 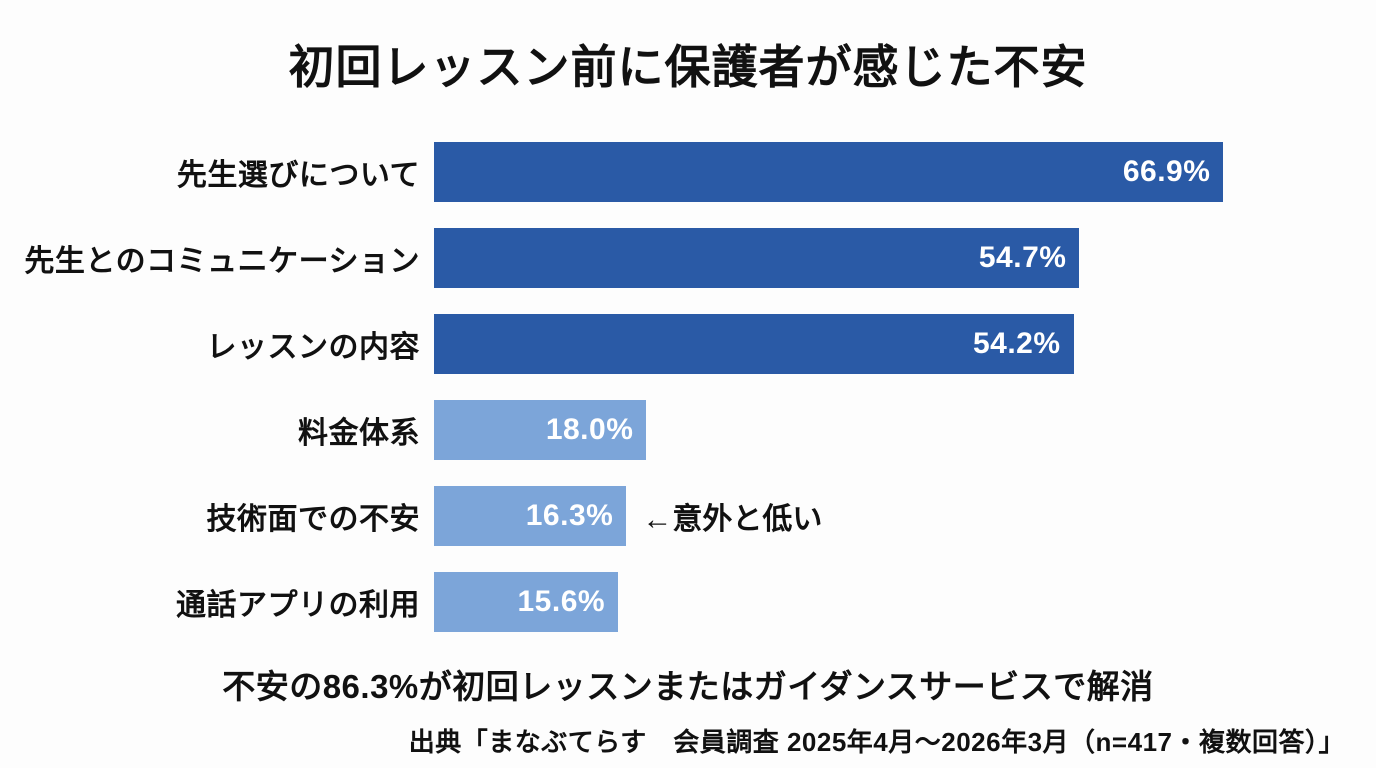 I want to click on category-label: 料金体系, so click(x=359, y=433).